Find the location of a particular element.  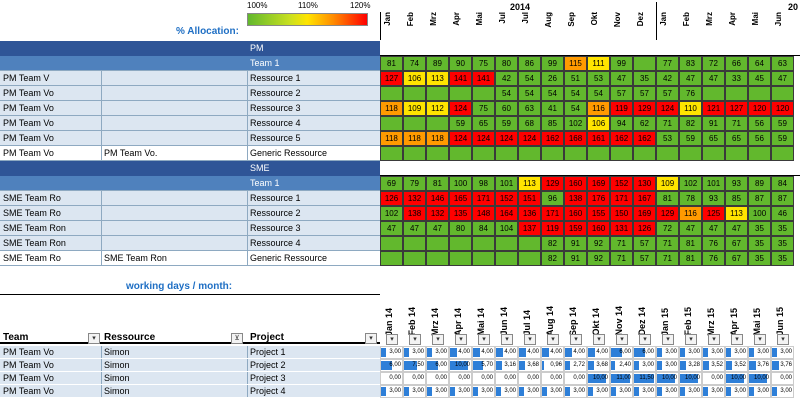

team-cell: SME Team Ron is located at coordinates (34, 243).